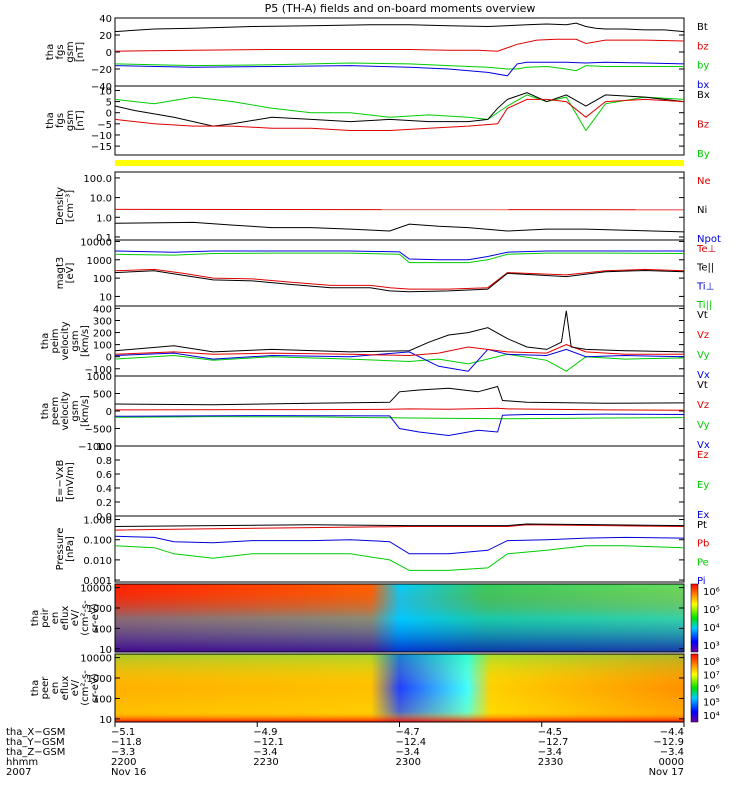  I want to click on x-tick-label: −12.7, so click(553, 742).